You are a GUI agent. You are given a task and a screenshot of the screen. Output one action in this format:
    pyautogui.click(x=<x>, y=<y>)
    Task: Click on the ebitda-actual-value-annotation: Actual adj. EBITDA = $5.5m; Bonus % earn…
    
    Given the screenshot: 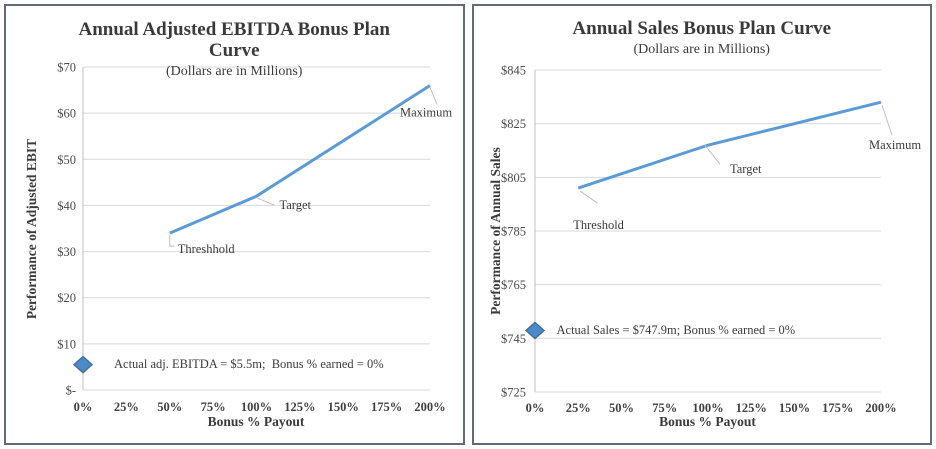 What is the action you would take?
    pyautogui.click(x=249, y=364)
    